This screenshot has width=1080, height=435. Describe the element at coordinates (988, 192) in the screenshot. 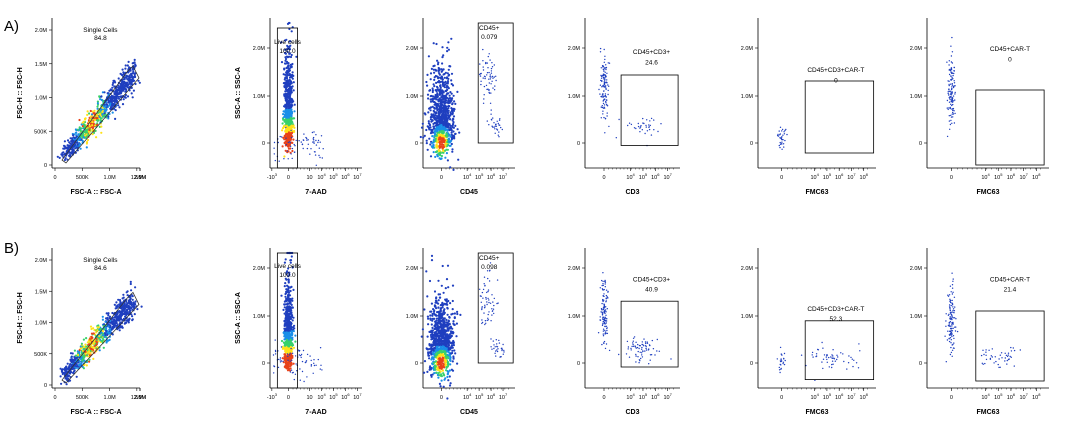

I see `x-axis-label: FMC63` at that location.